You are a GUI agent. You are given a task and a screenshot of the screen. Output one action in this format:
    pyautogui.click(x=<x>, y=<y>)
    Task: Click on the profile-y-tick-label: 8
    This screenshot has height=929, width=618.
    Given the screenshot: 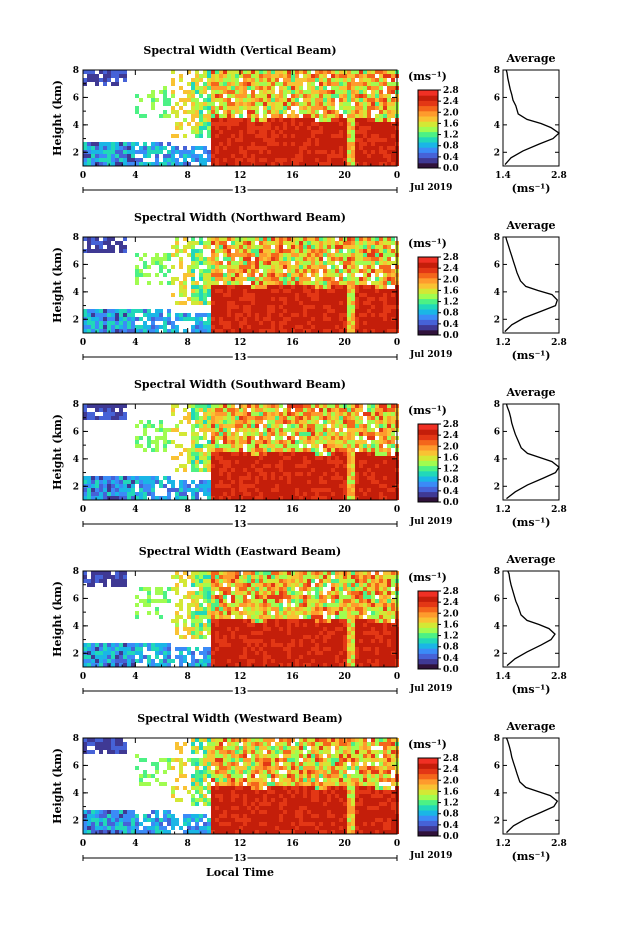 What is the action you would take?
    pyautogui.click(x=497, y=71)
    